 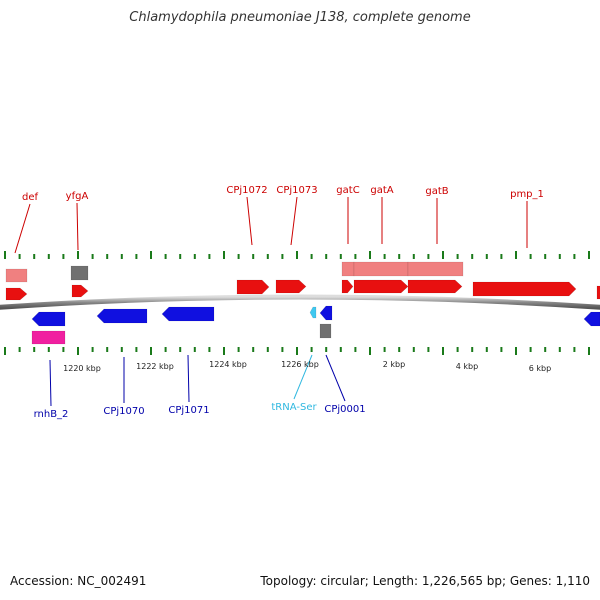 I want to click on feature-tRNA-Ser, so click(x=313, y=312).